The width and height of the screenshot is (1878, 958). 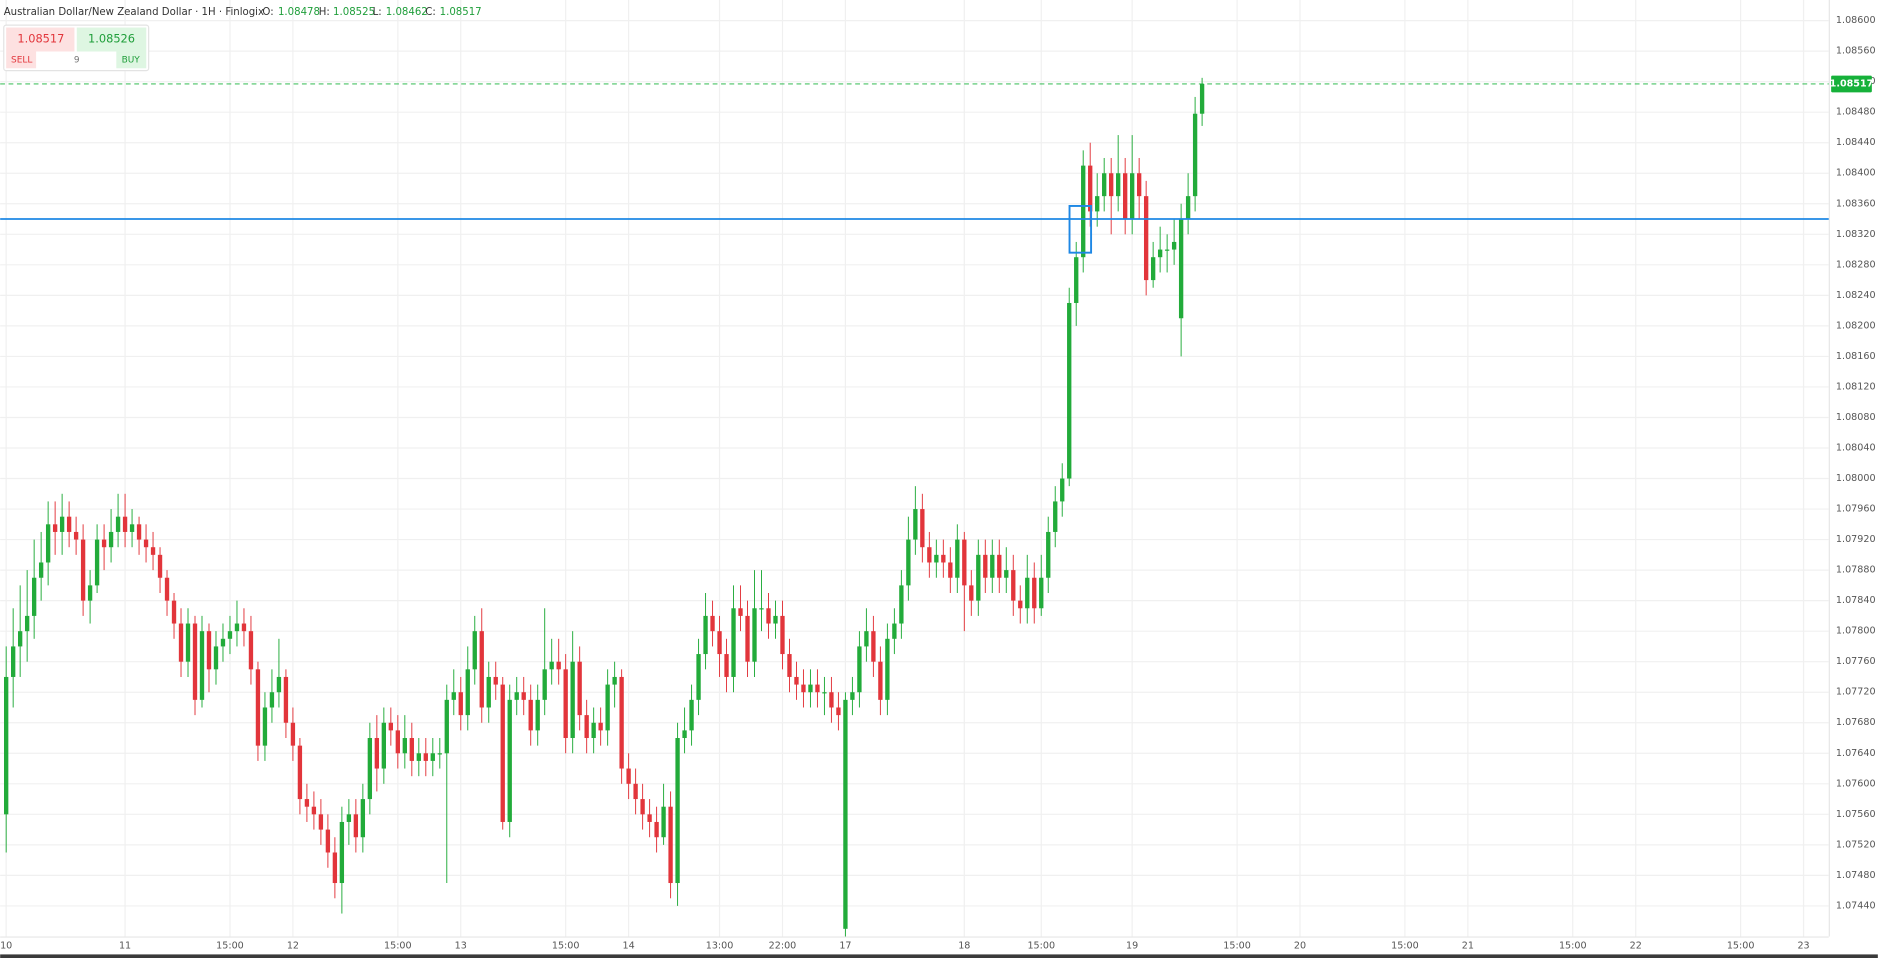 What do you see at coordinates (1856, 356) in the screenshot?
I see `y-tick-label: 1.08160` at bounding box center [1856, 356].